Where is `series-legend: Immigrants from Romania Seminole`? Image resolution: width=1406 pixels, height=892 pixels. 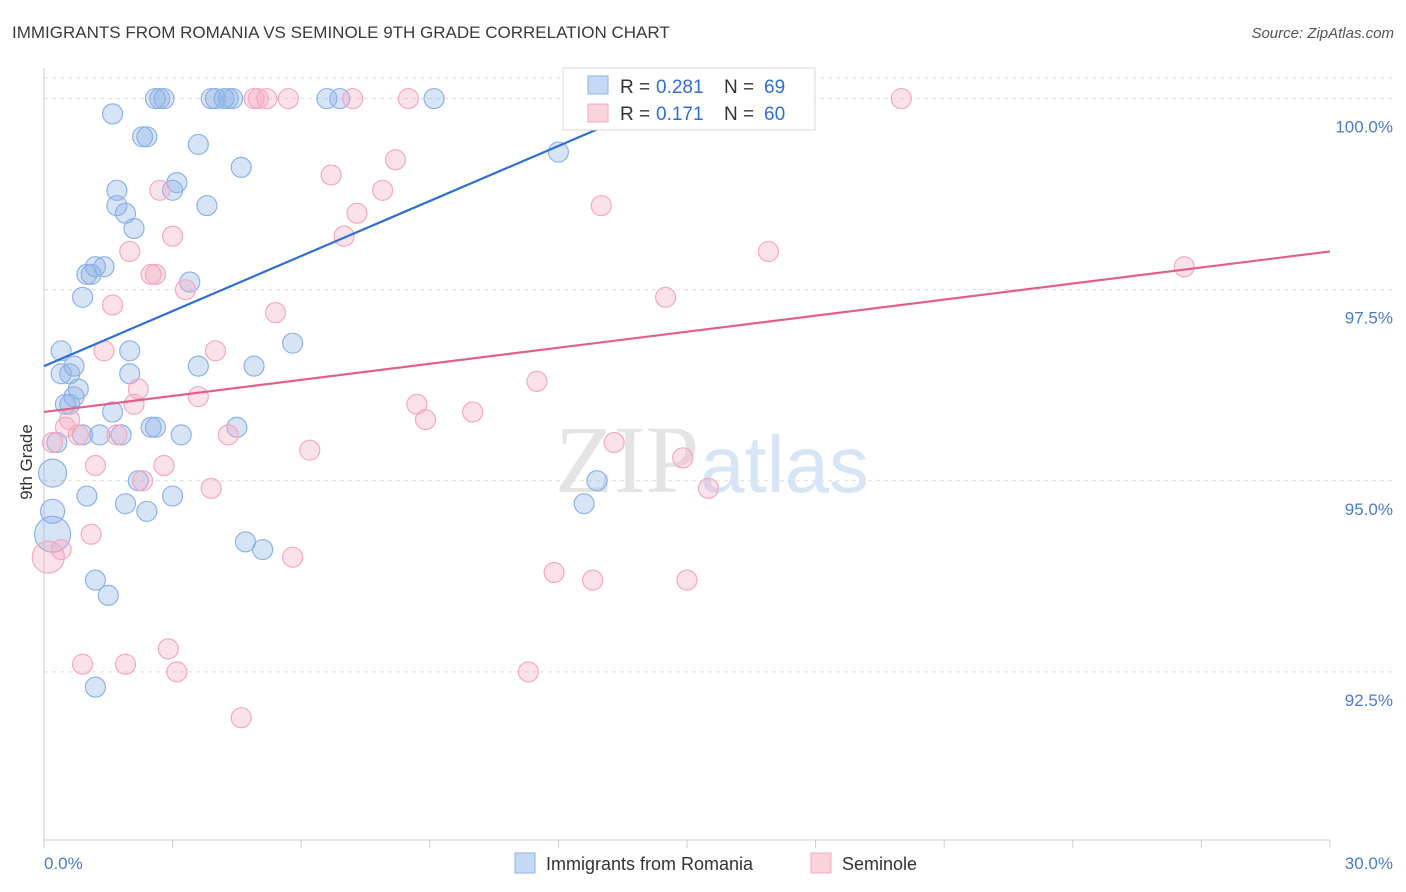 series-legend: Immigrants from Romania Seminole is located at coordinates (715, 863).